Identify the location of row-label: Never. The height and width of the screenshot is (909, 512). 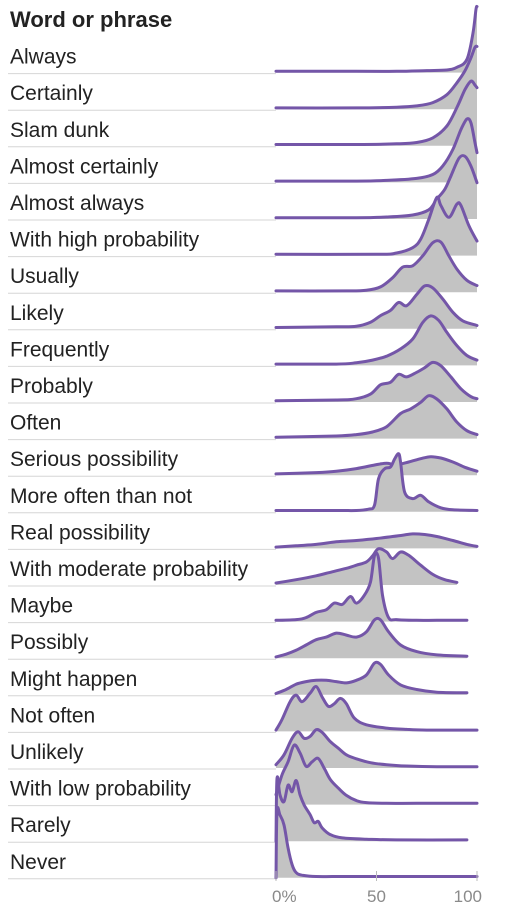
(38, 862).